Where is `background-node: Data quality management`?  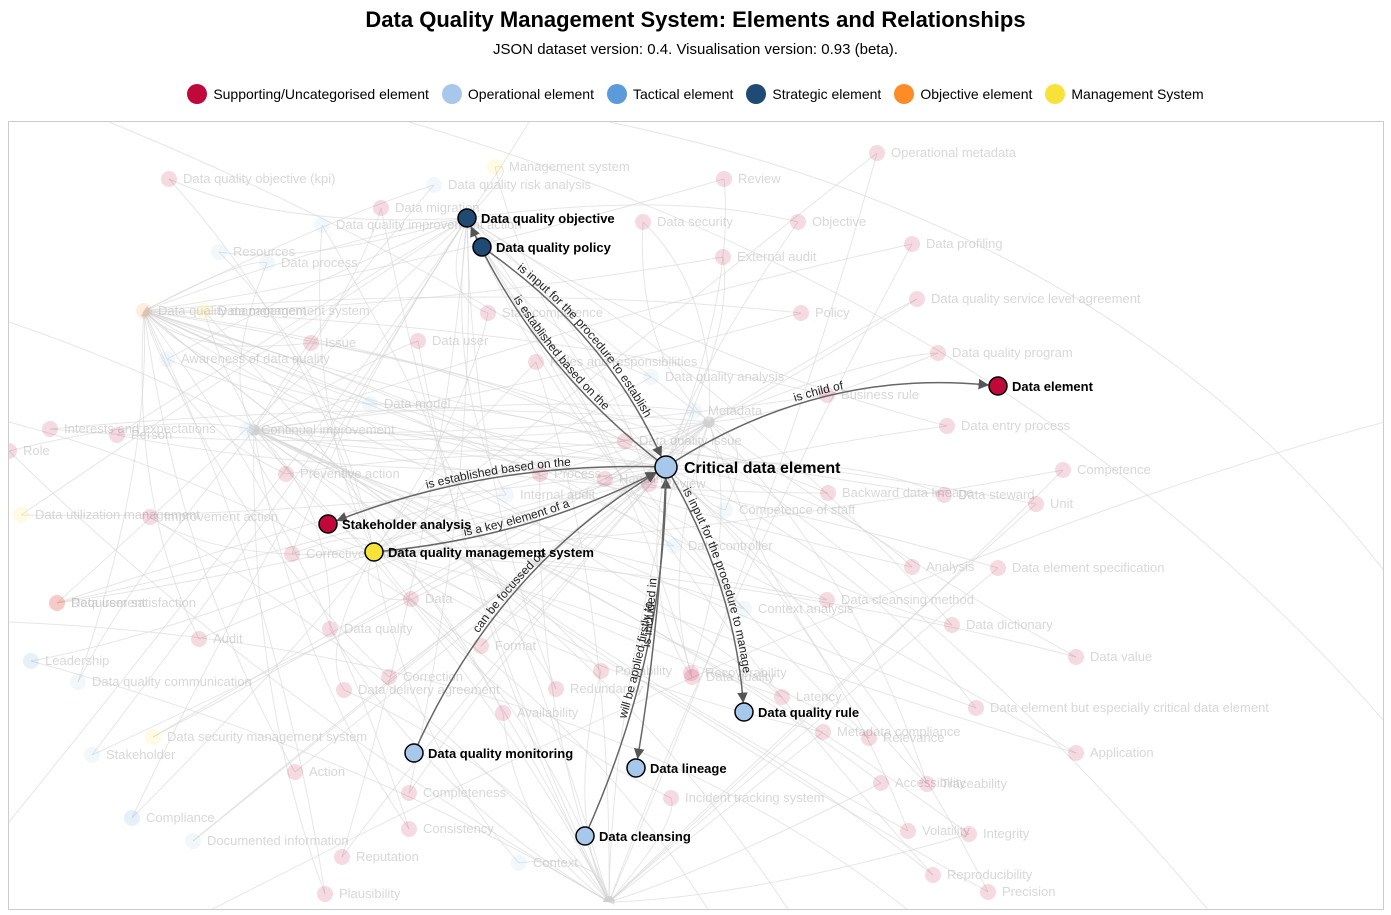 background-node: Data quality management is located at coordinates (221, 311).